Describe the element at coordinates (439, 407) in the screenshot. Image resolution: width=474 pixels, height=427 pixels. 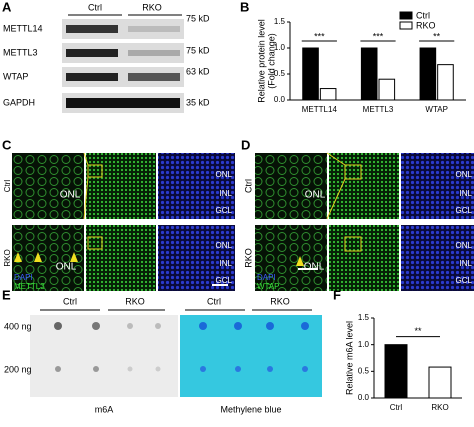
I see `x-tick-label: RKO` at that location.